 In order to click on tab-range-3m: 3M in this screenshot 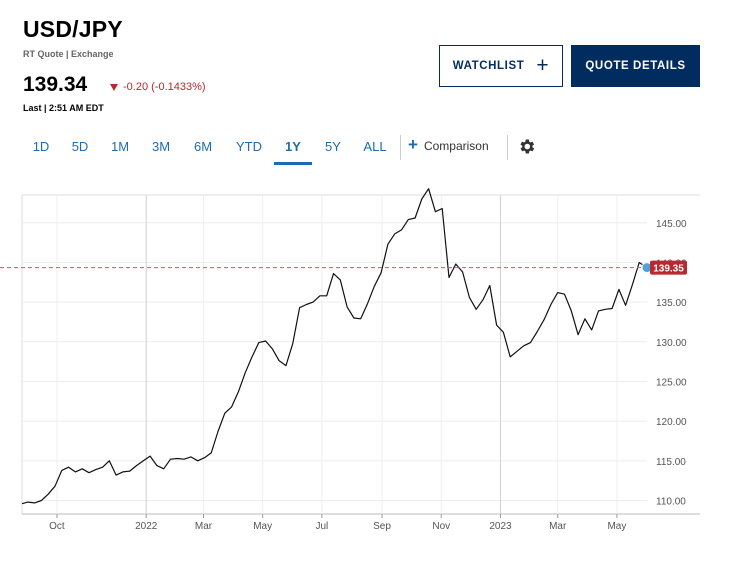, I will do `click(161, 146)`.